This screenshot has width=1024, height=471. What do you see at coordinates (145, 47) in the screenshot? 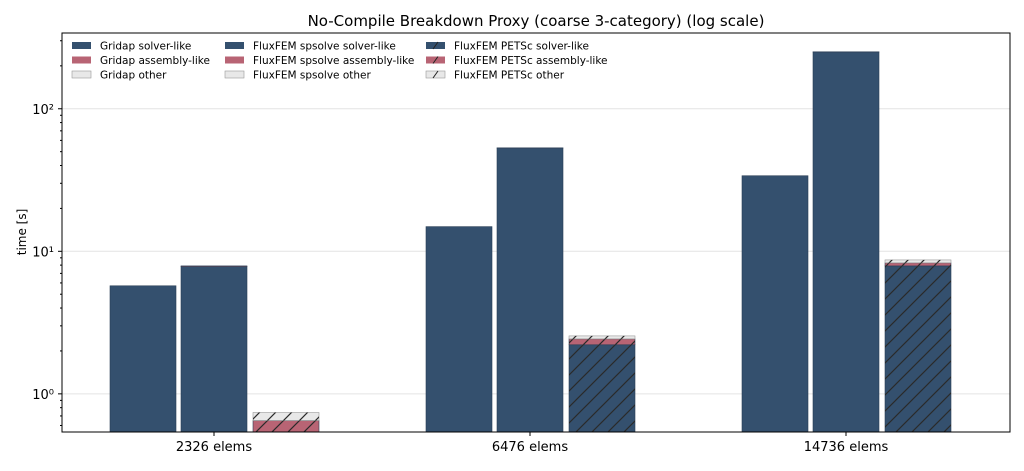
I see `legend-label: Gridap solver-like` at bounding box center [145, 47].